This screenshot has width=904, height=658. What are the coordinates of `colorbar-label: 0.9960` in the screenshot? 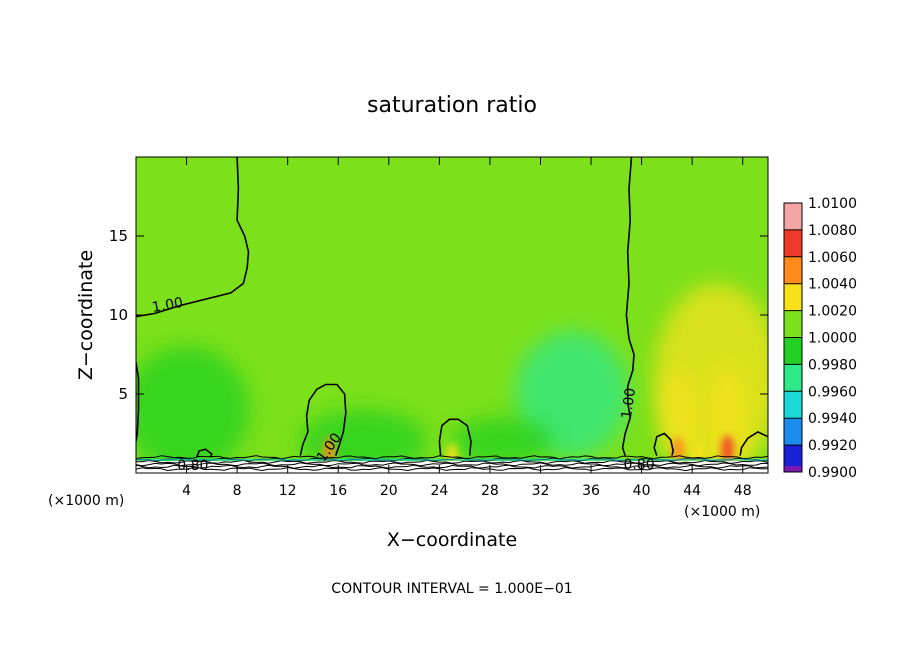 It's located at (832, 392).